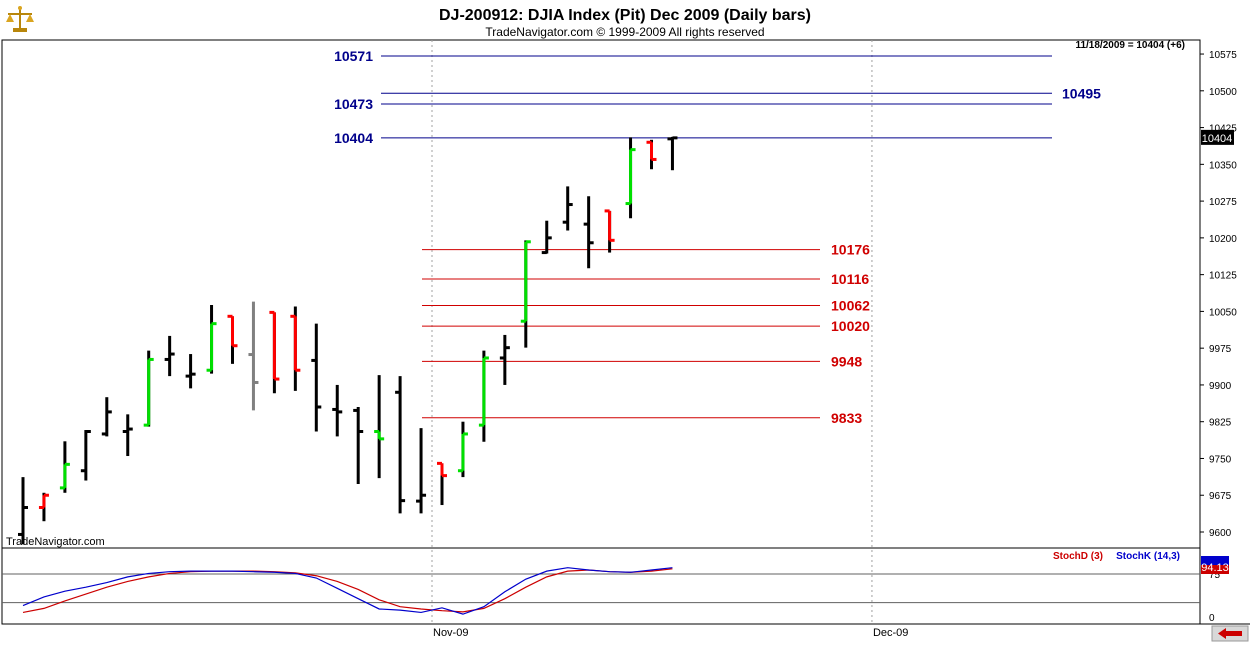 The width and height of the screenshot is (1250, 648). I want to click on stoch-y-tick-75: 75, so click(1215, 575).